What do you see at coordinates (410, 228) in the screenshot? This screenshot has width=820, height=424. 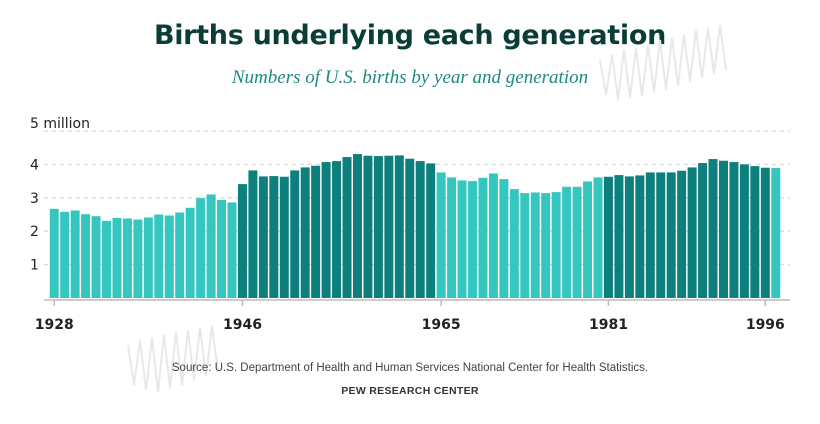 I see `bar-1962` at bounding box center [410, 228].